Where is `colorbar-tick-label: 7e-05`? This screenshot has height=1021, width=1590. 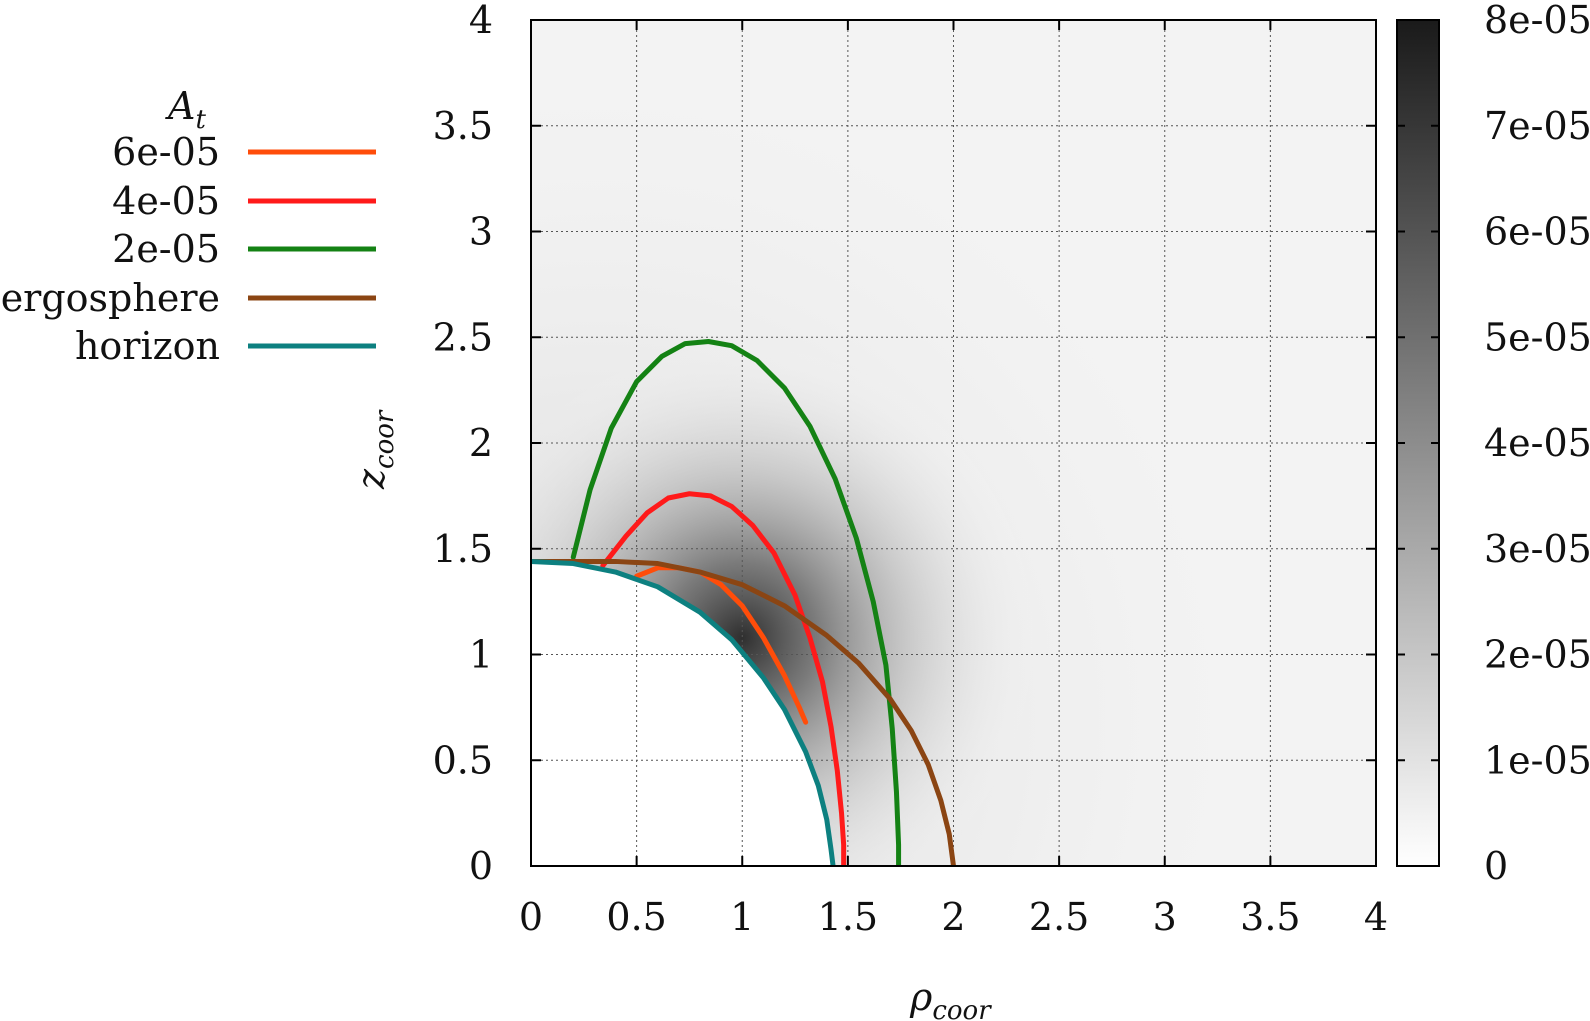
colorbar-tick-label: 7e-05 is located at coordinates (1537, 126).